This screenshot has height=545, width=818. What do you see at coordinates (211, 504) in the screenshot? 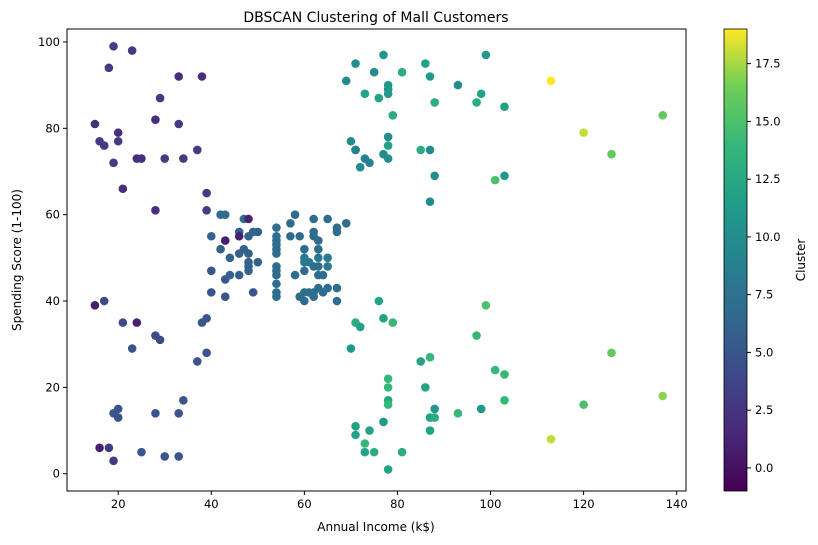
I see `x-tick-label: 40` at bounding box center [211, 504].